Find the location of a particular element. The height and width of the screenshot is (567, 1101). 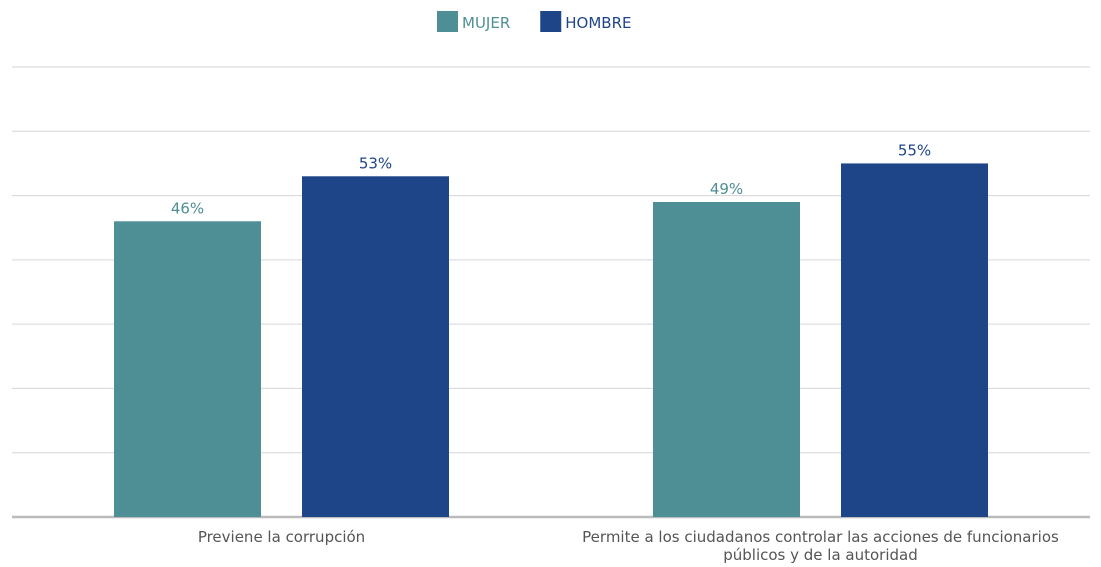

data-label: 46% is located at coordinates (187, 208).